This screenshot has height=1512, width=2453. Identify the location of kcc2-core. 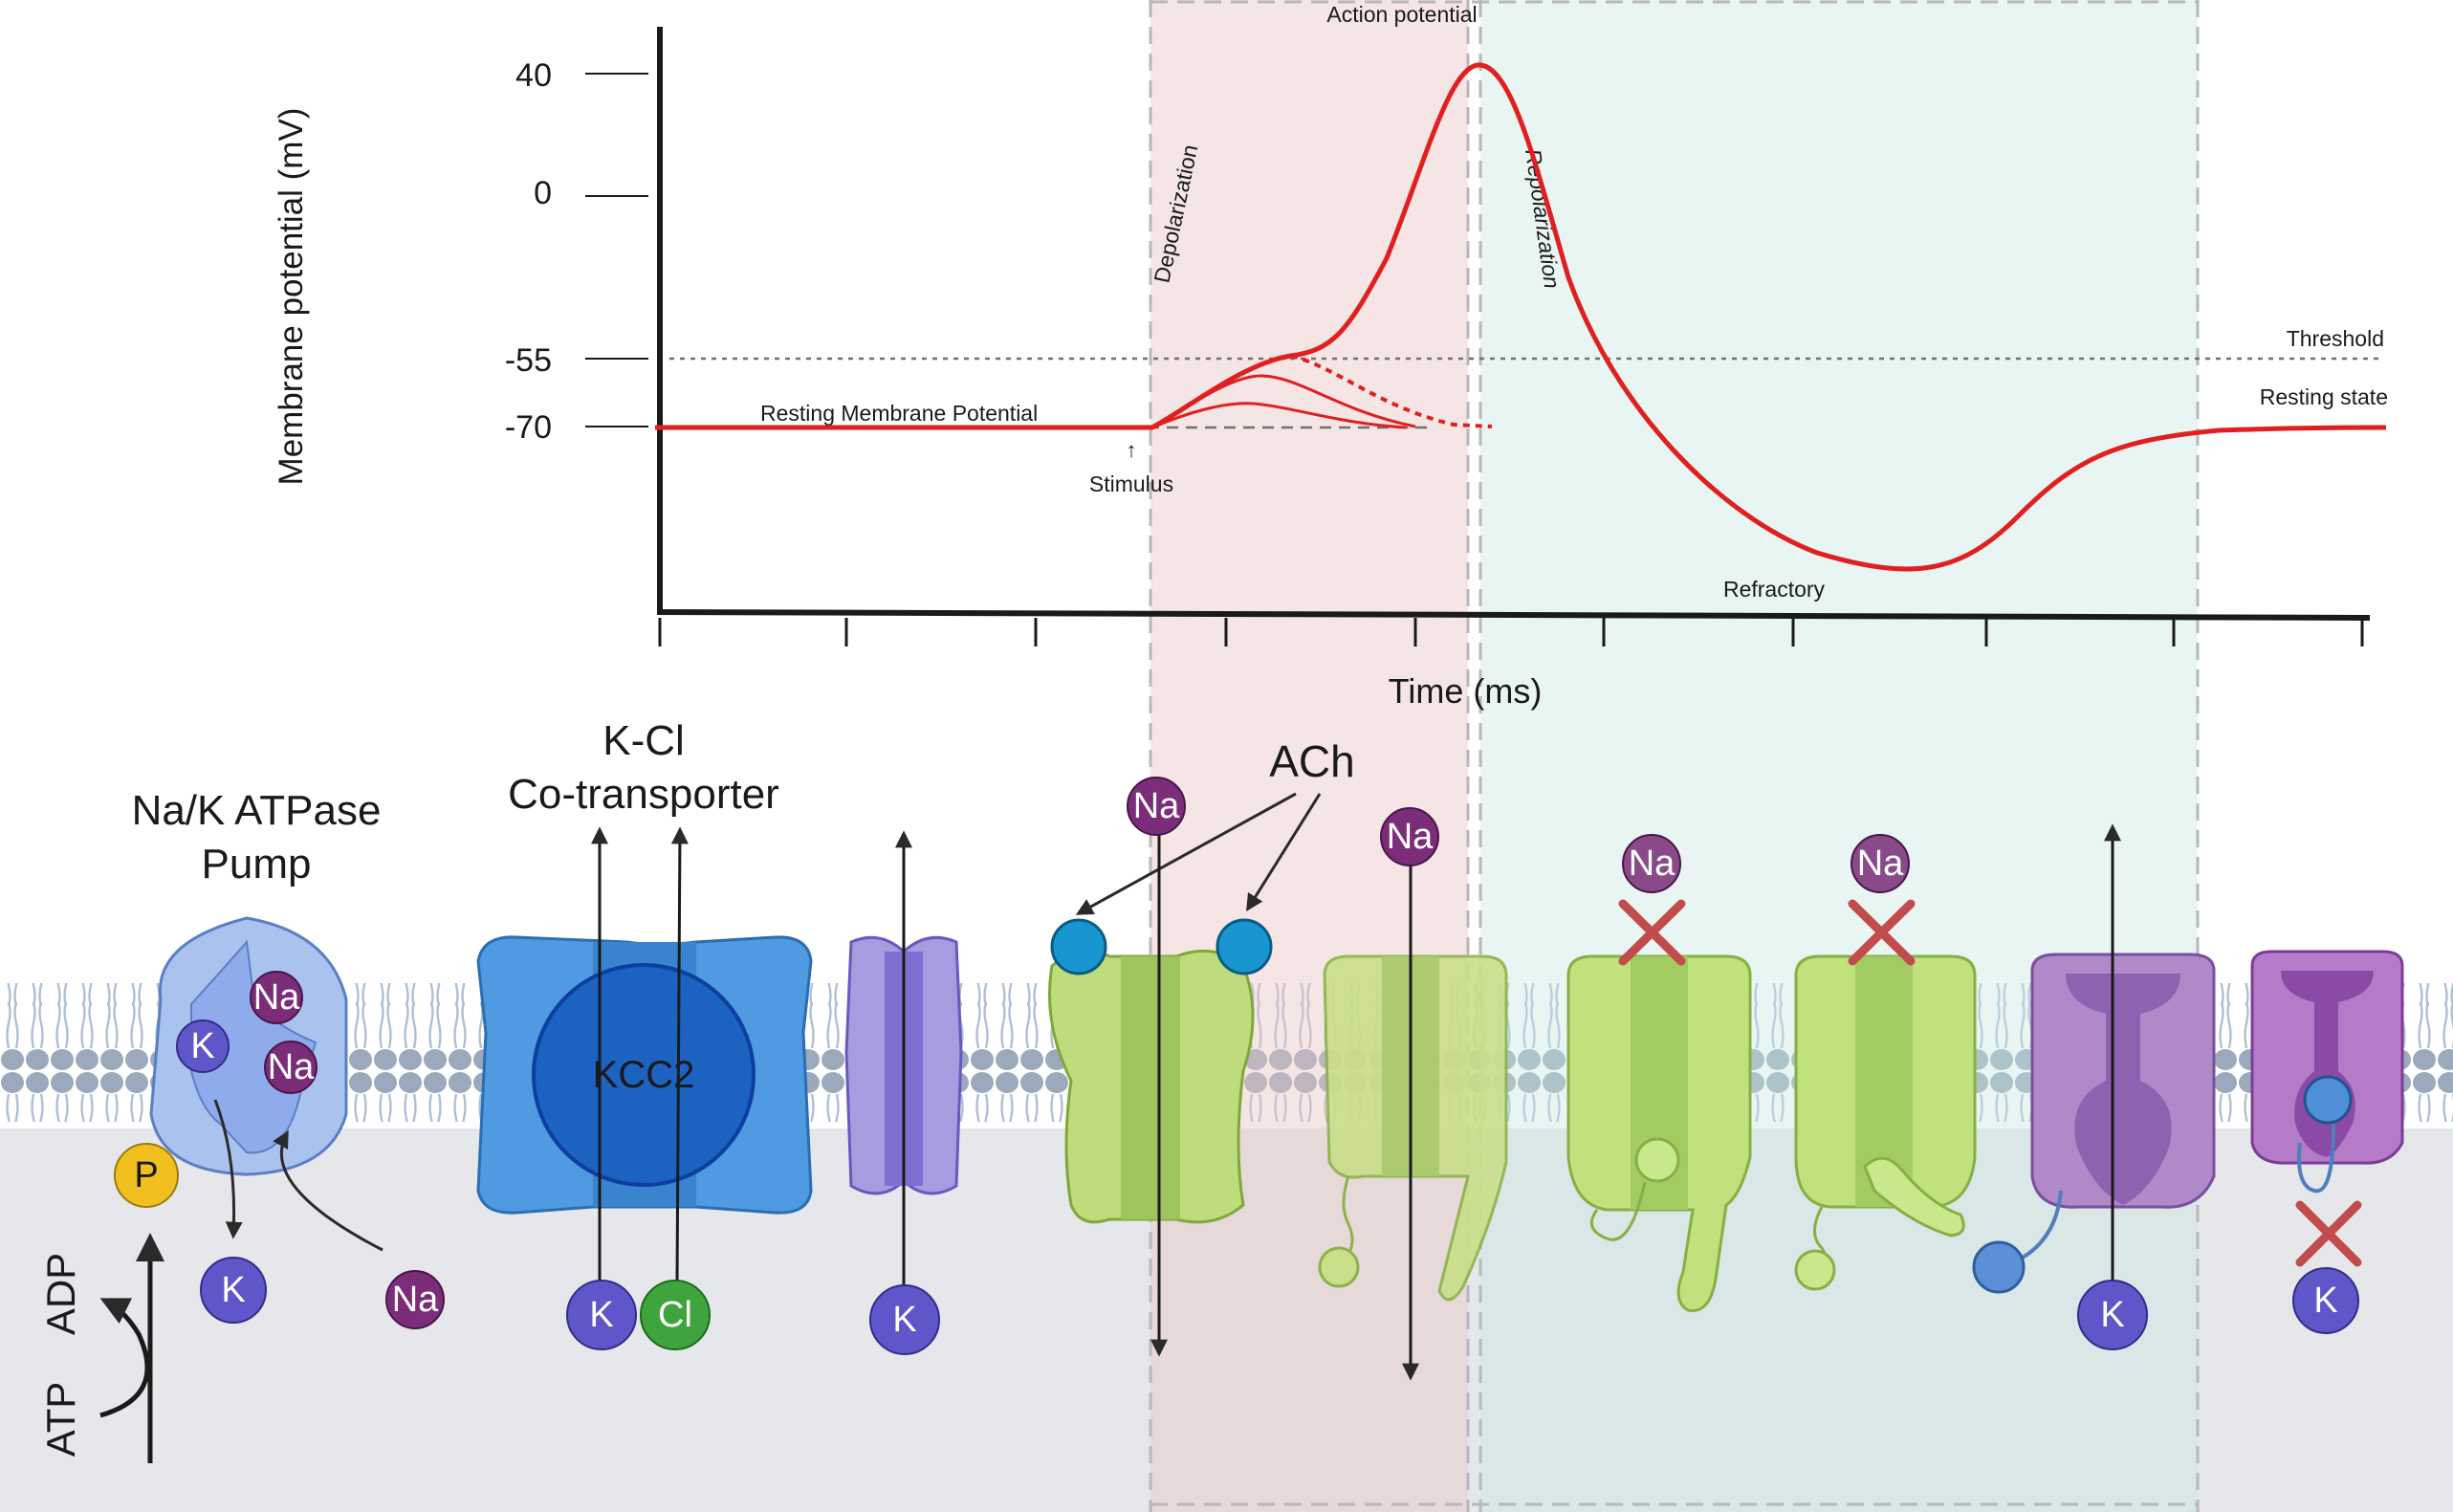
(644, 1075).